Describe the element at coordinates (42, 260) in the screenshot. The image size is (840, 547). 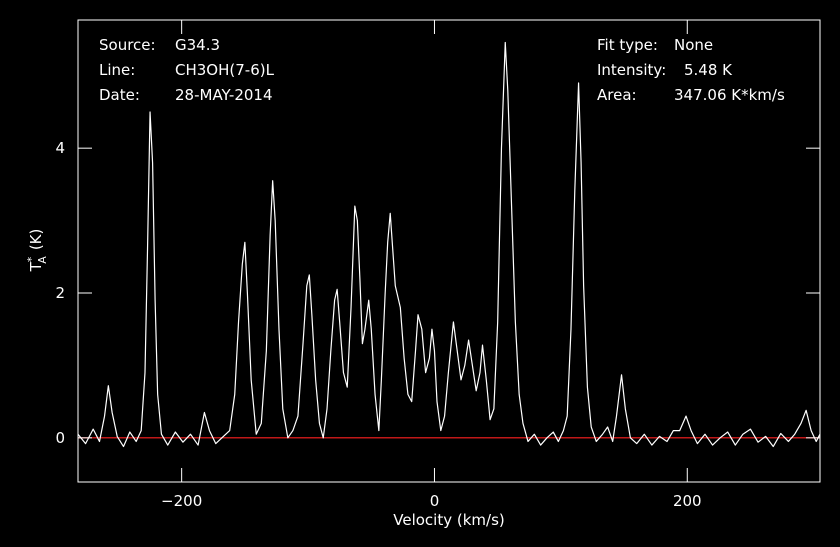
I see `y-label-sub: A` at that location.